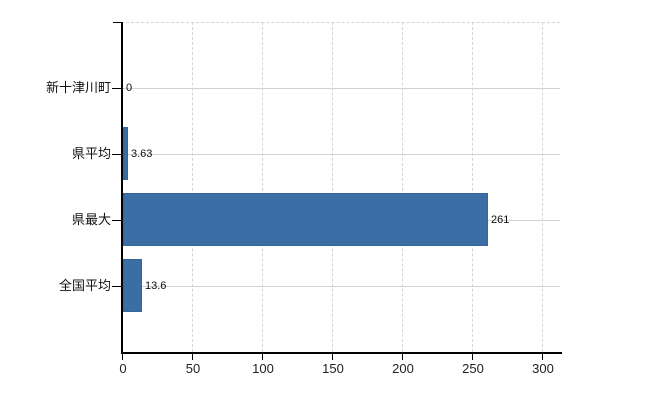 The height and width of the screenshot is (400, 650). I want to click on bar-value-label: 3.63, so click(142, 154).